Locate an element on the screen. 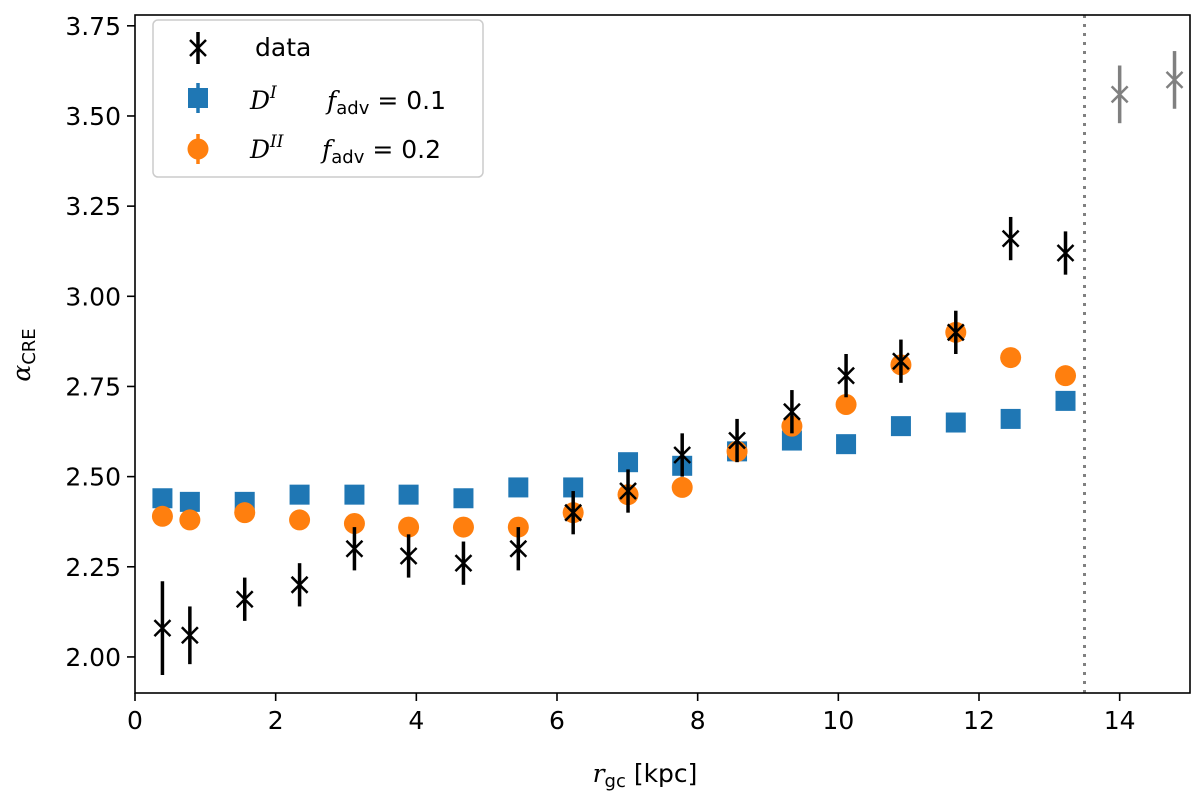  legend-marker-data-x is located at coordinates (198, 48).